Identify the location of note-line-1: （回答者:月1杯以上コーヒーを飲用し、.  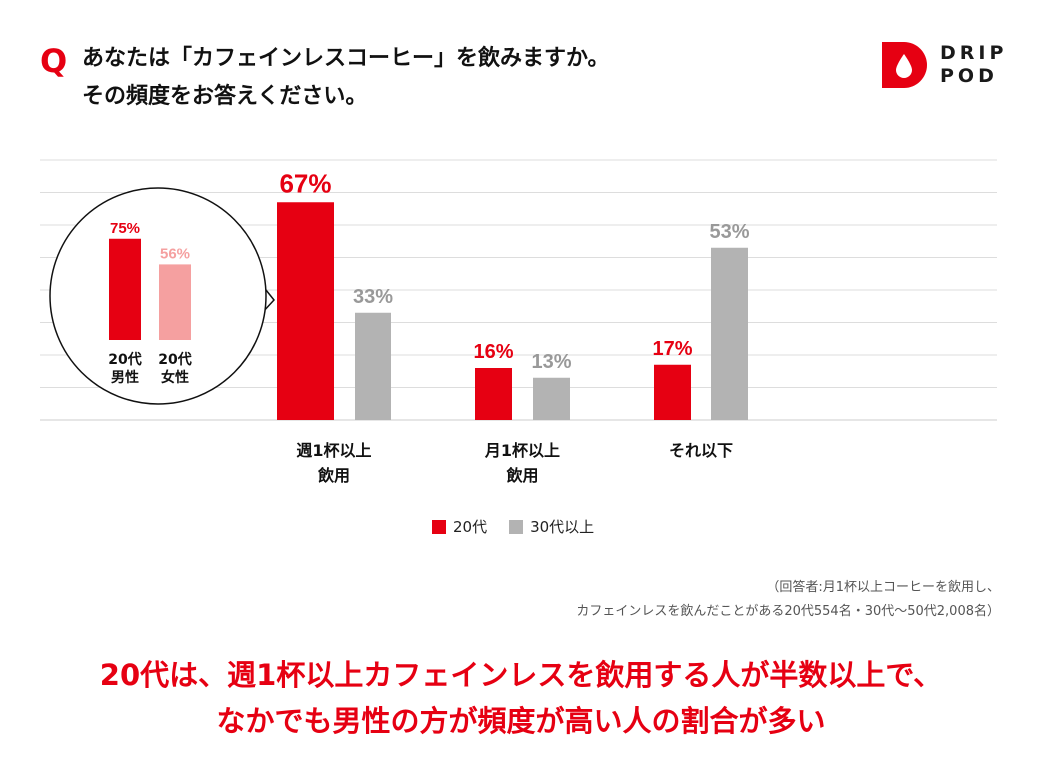
(883, 587).